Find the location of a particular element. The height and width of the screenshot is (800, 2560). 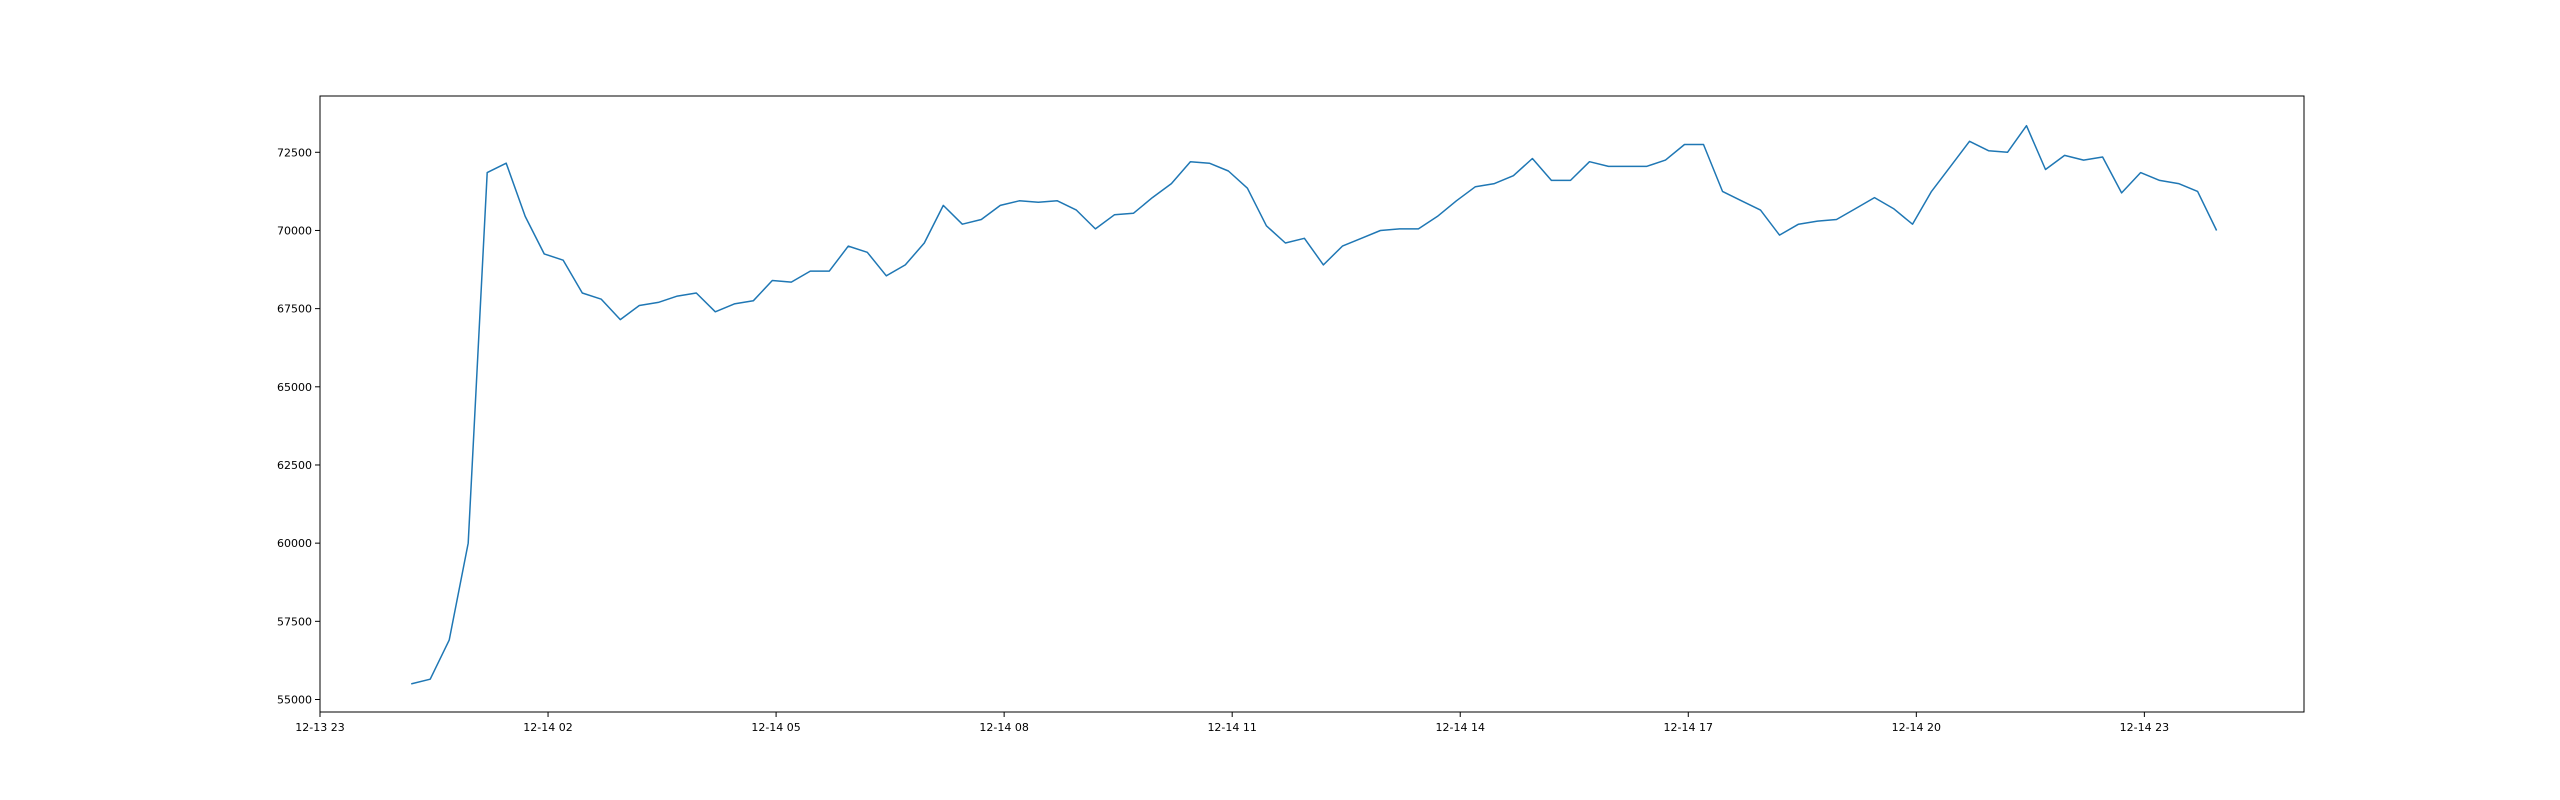

x-tick-label: 12-14 08 is located at coordinates (1003, 727).